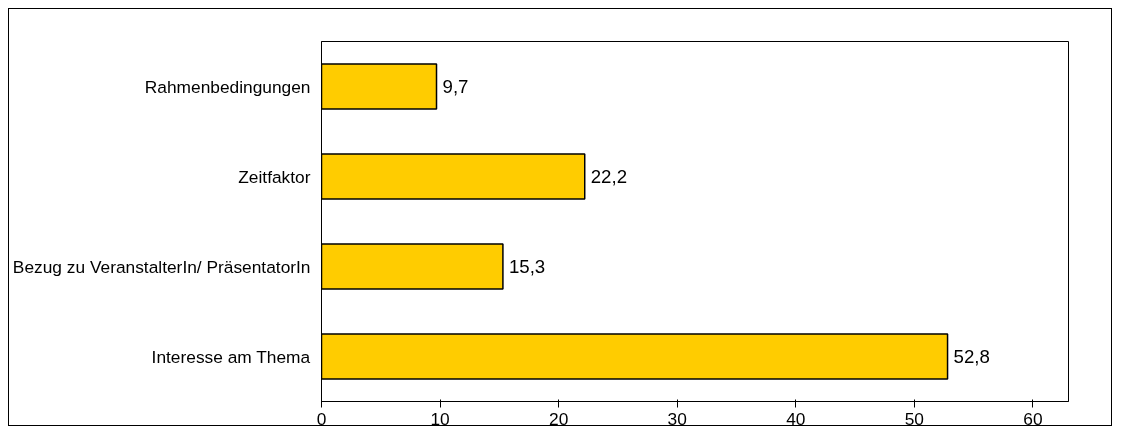 The image size is (1124, 436). What do you see at coordinates (440, 418) in the screenshot?
I see `x-tick-label: 10` at bounding box center [440, 418].